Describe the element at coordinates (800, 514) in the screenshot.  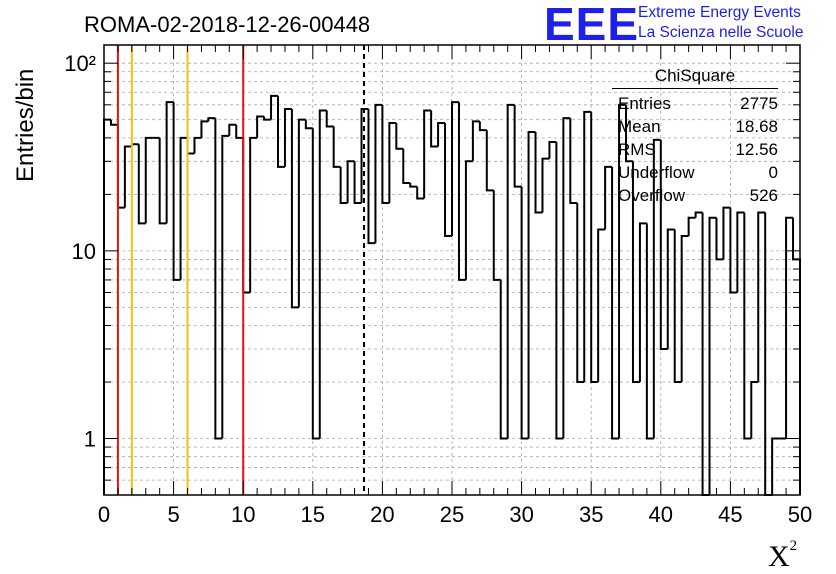
I see `x-tick-label: 50` at that location.